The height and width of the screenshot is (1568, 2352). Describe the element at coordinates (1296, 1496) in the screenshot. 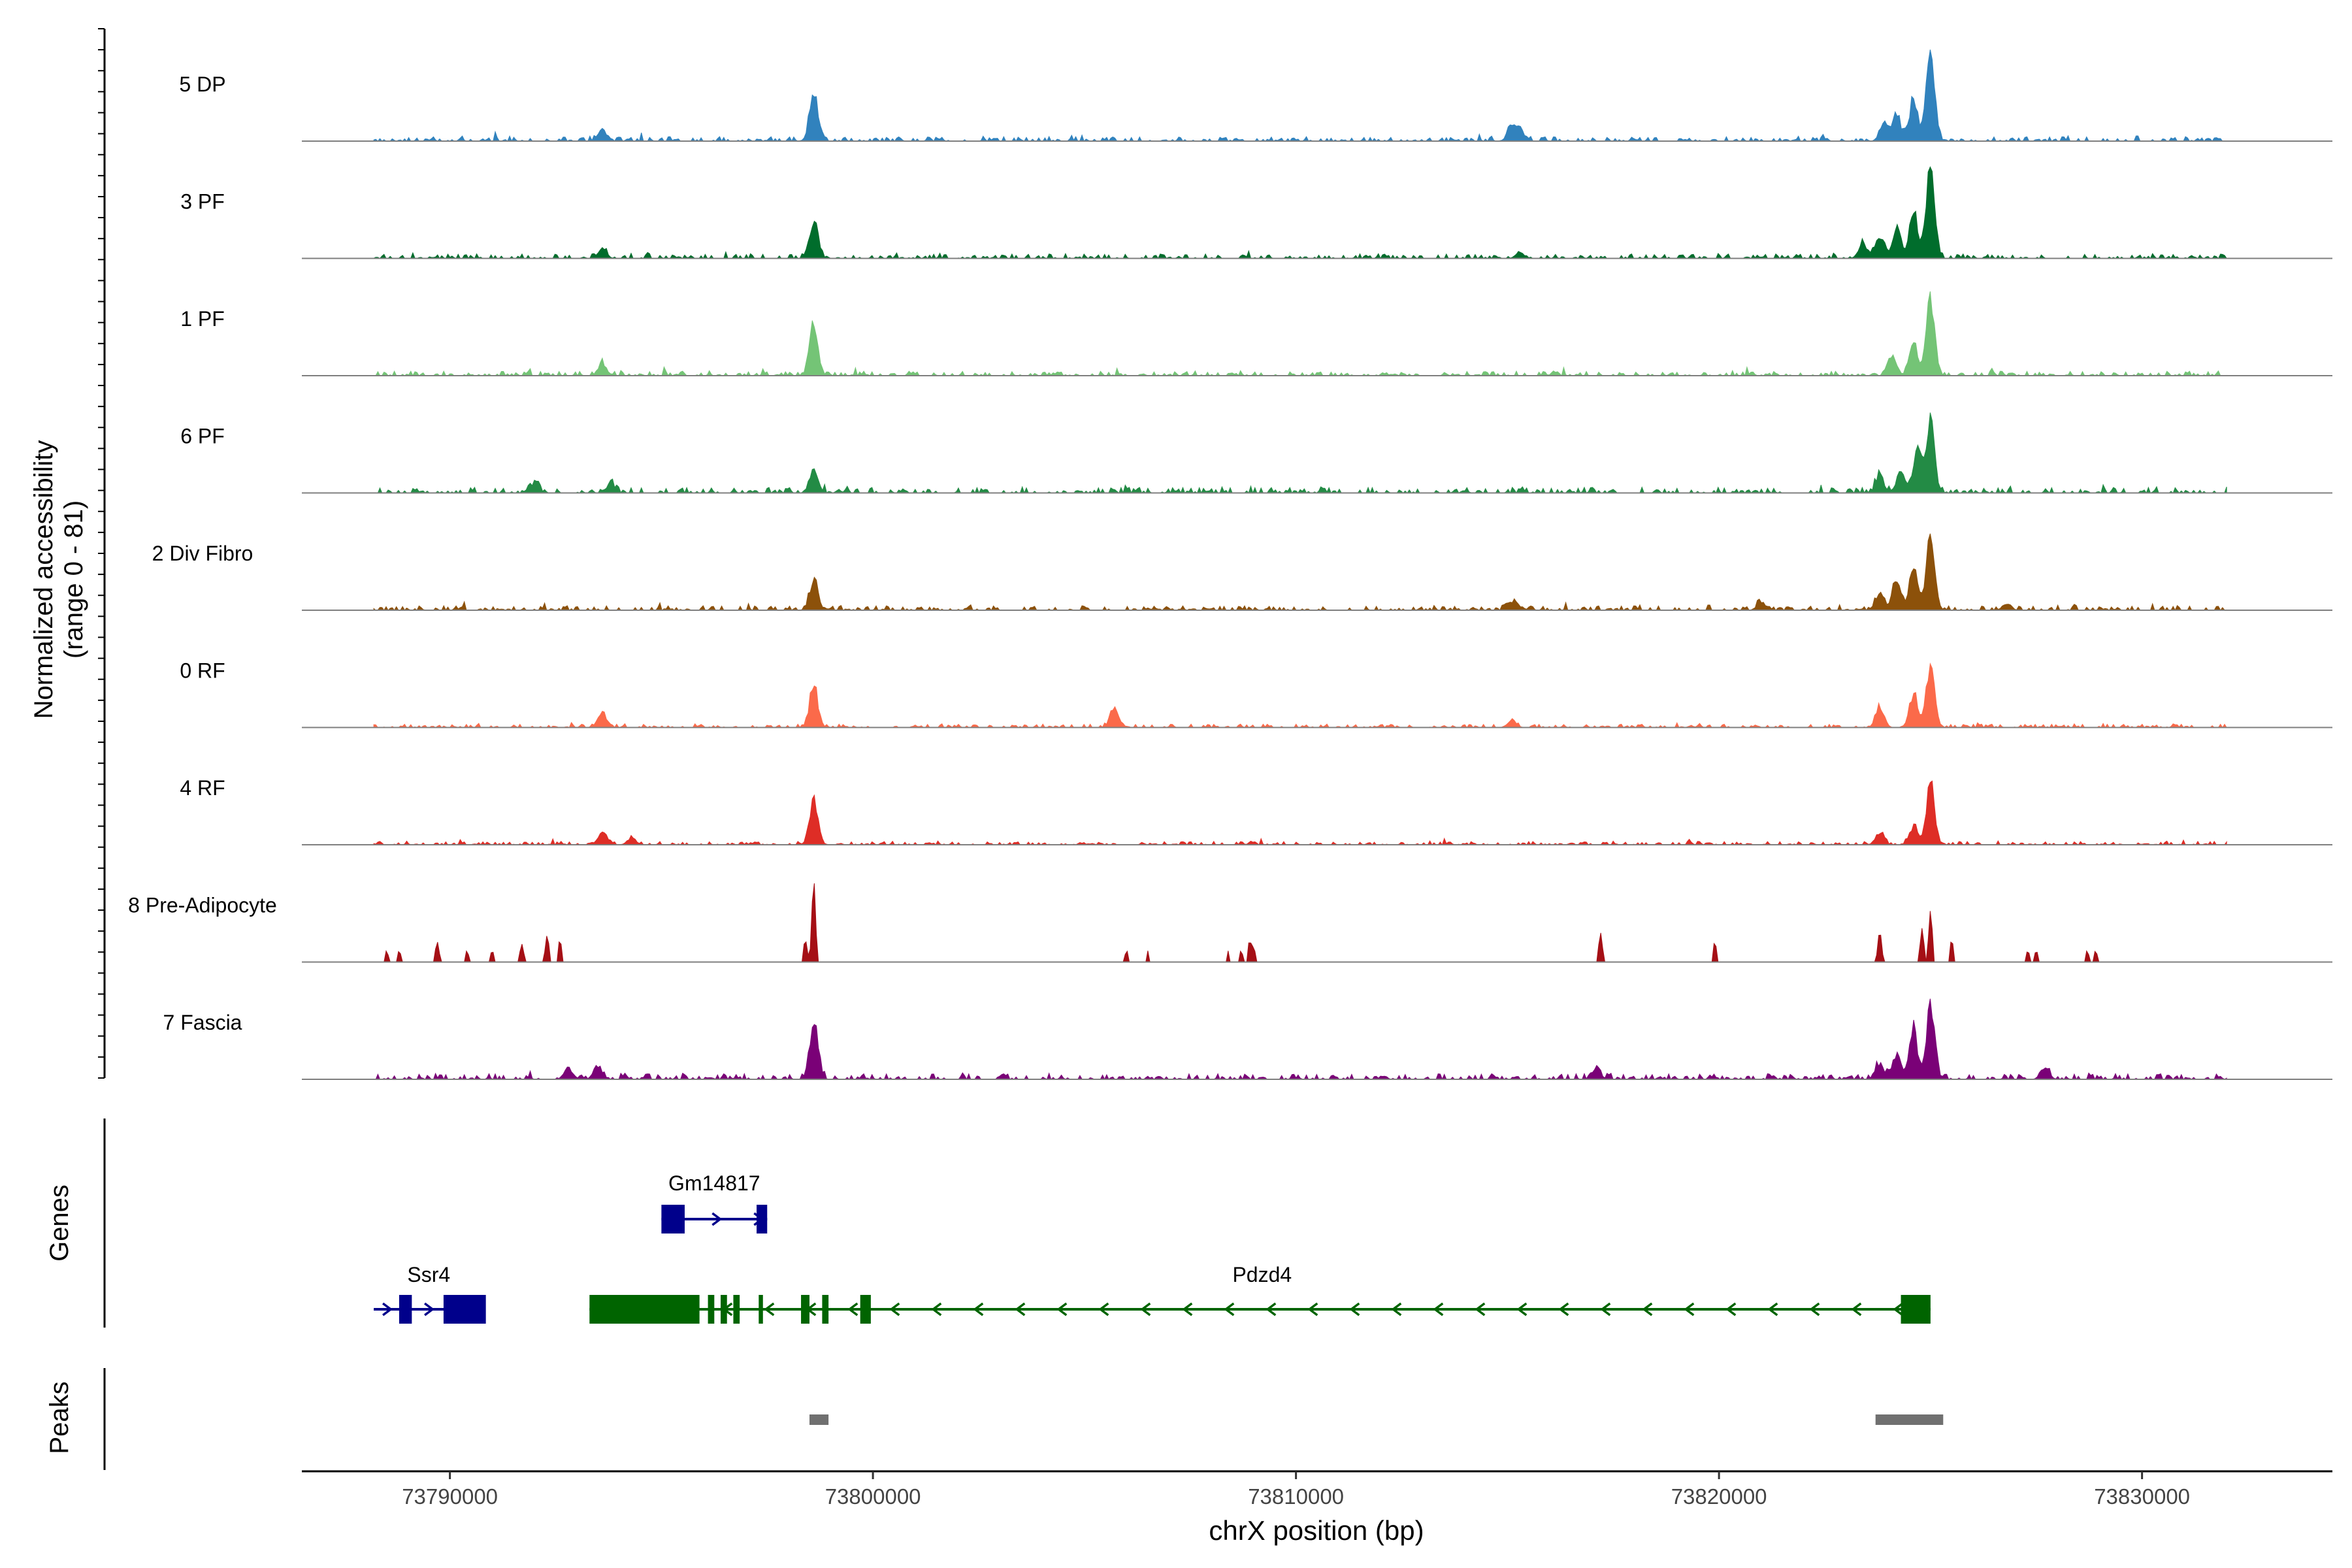

I see `x-tick-label: 73810000` at that location.